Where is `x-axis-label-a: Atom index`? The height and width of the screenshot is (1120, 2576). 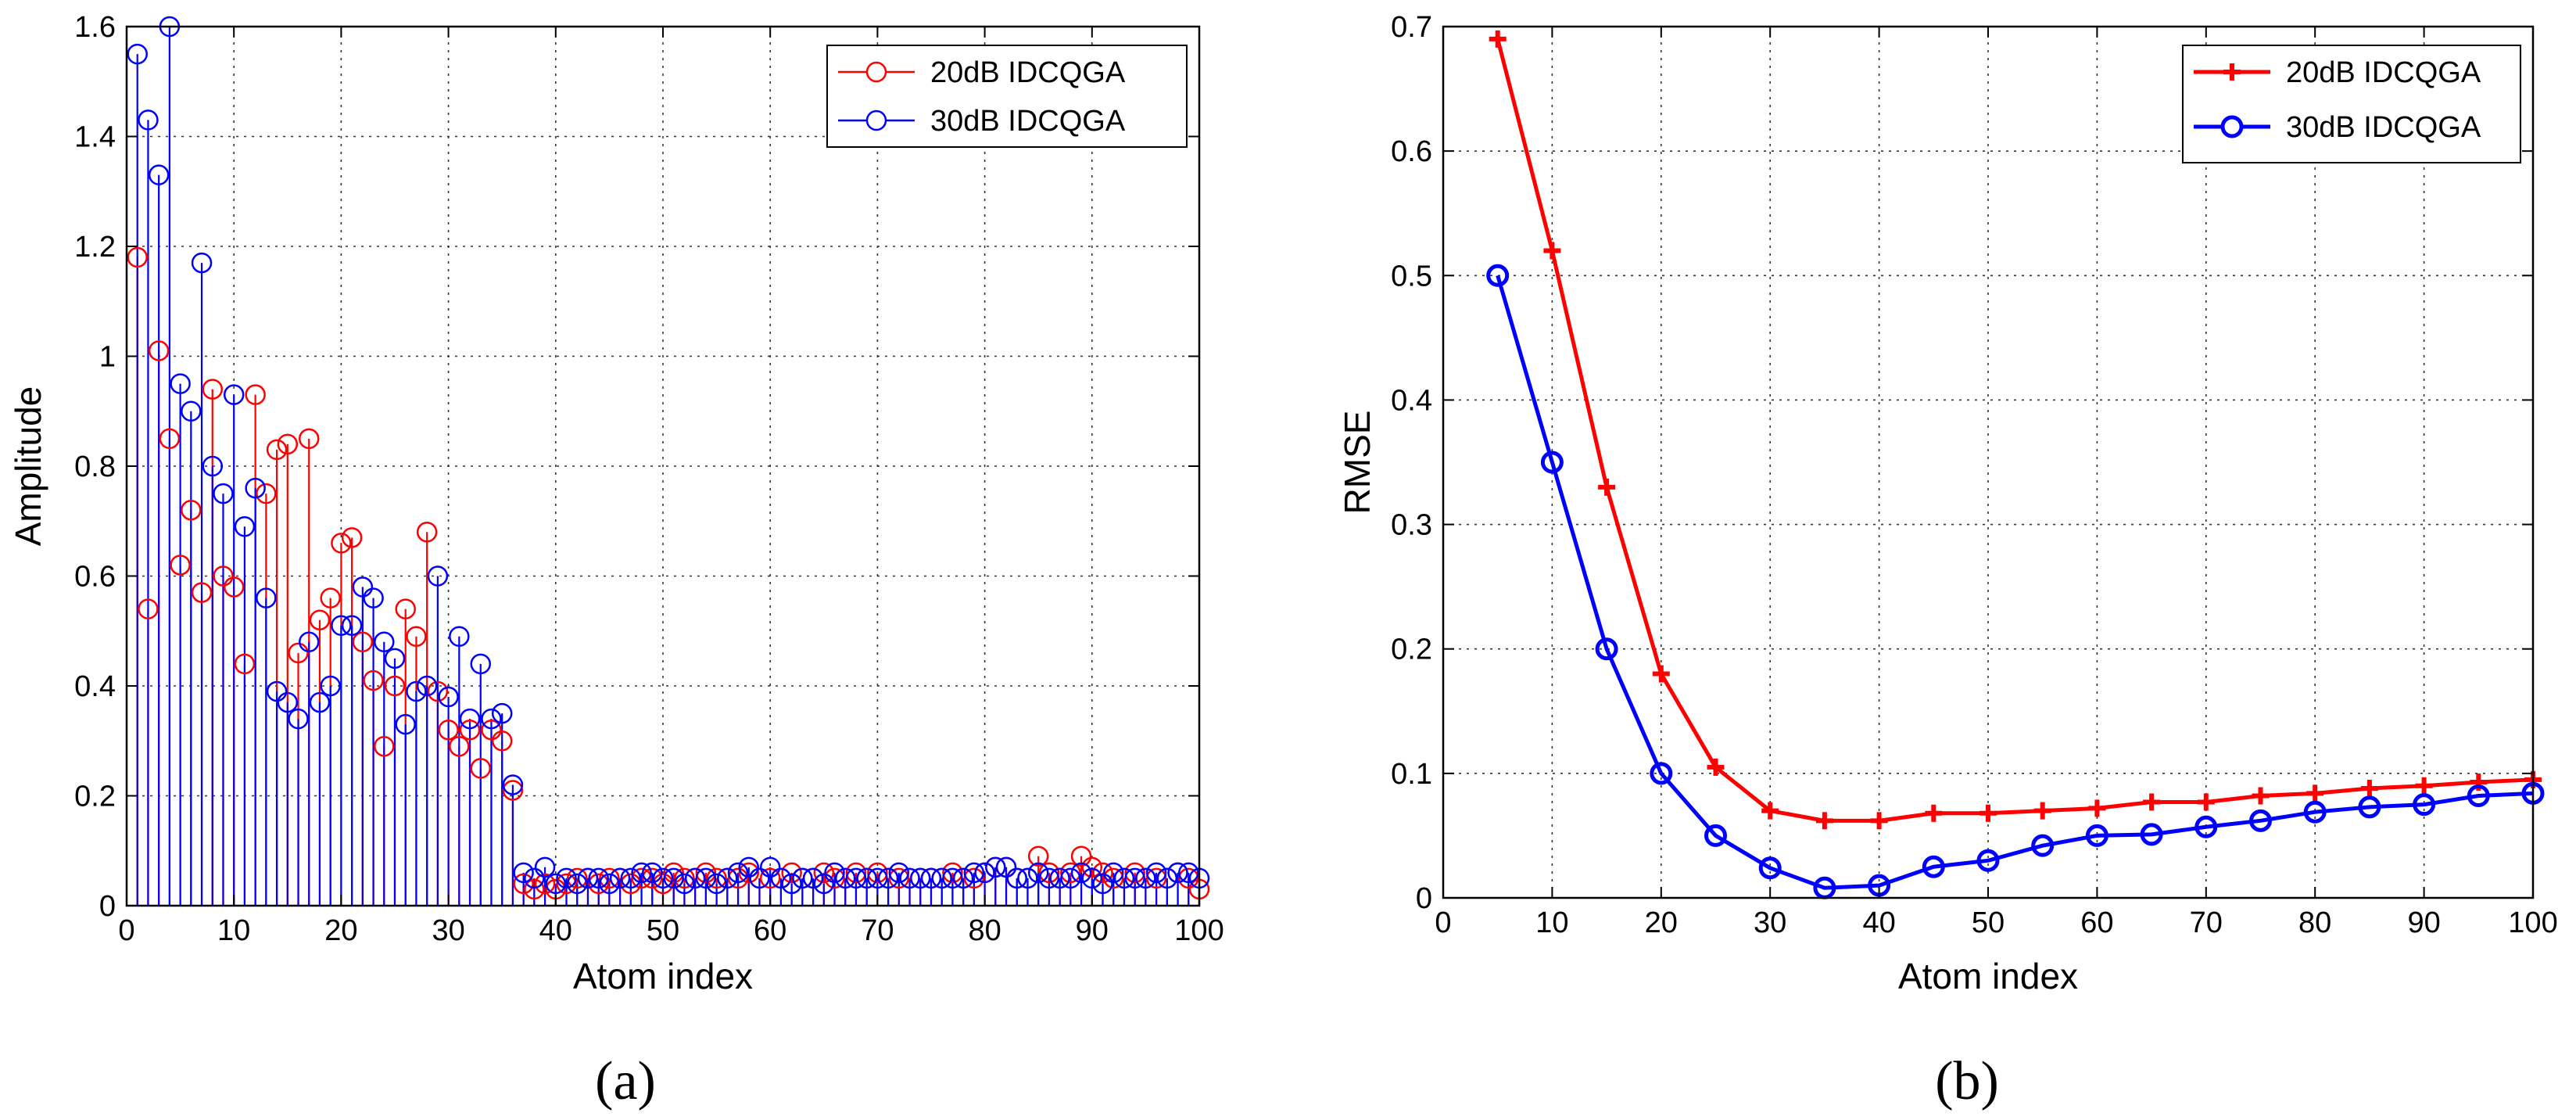
x-axis-label-a: Atom index is located at coordinates (663, 976).